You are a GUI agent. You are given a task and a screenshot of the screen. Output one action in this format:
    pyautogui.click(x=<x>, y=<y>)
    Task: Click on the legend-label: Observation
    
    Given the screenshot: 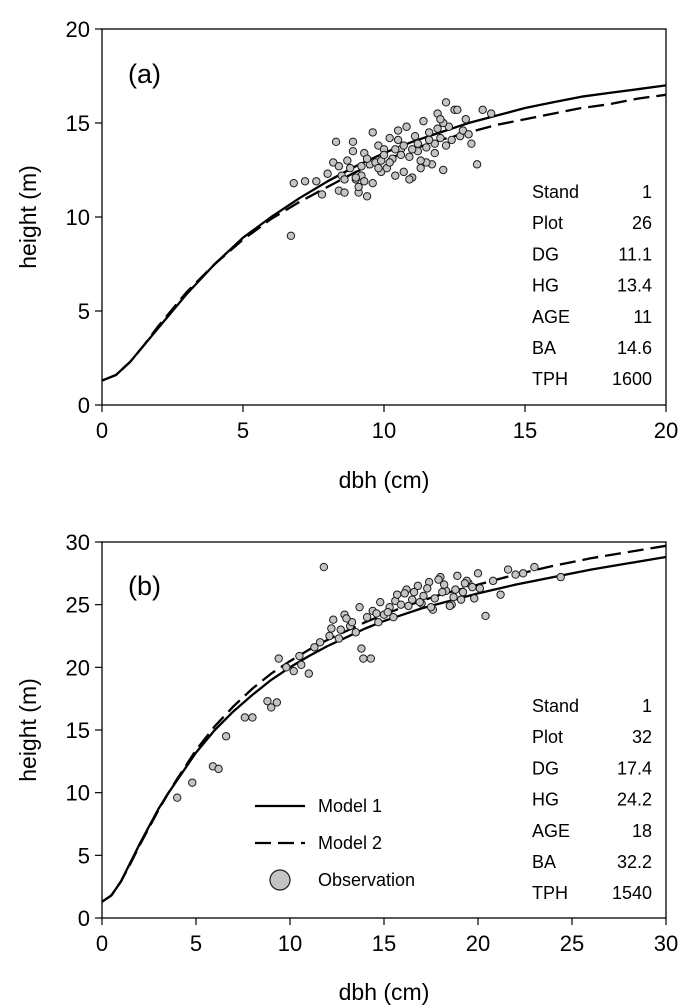 What is the action you would take?
    pyautogui.click(x=366, y=880)
    